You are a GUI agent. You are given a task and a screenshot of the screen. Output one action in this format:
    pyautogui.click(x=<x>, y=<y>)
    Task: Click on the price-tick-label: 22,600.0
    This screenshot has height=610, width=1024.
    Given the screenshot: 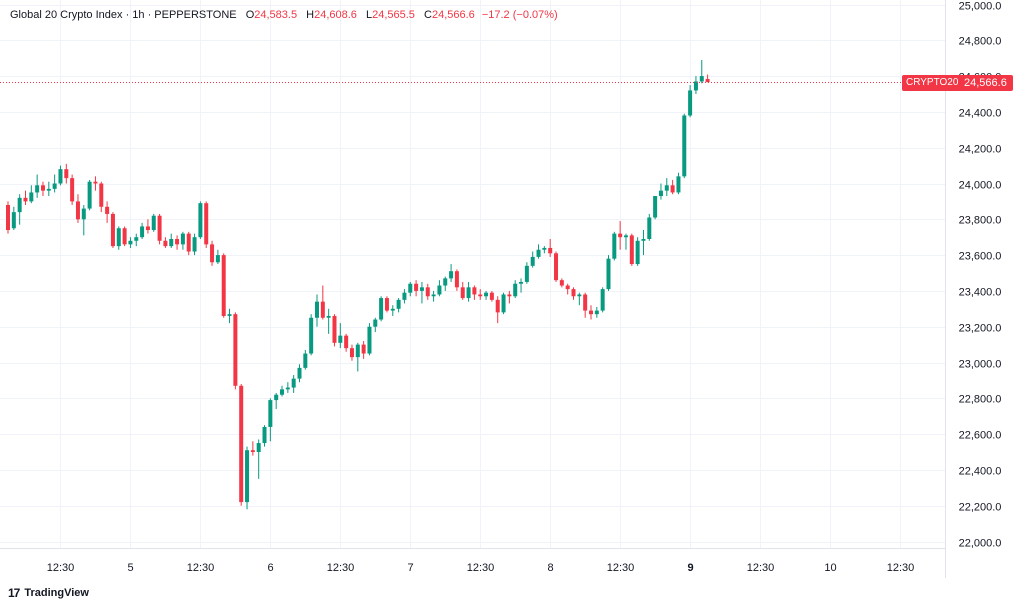 What is the action you would take?
    pyautogui.click(x=980, y=436)
    